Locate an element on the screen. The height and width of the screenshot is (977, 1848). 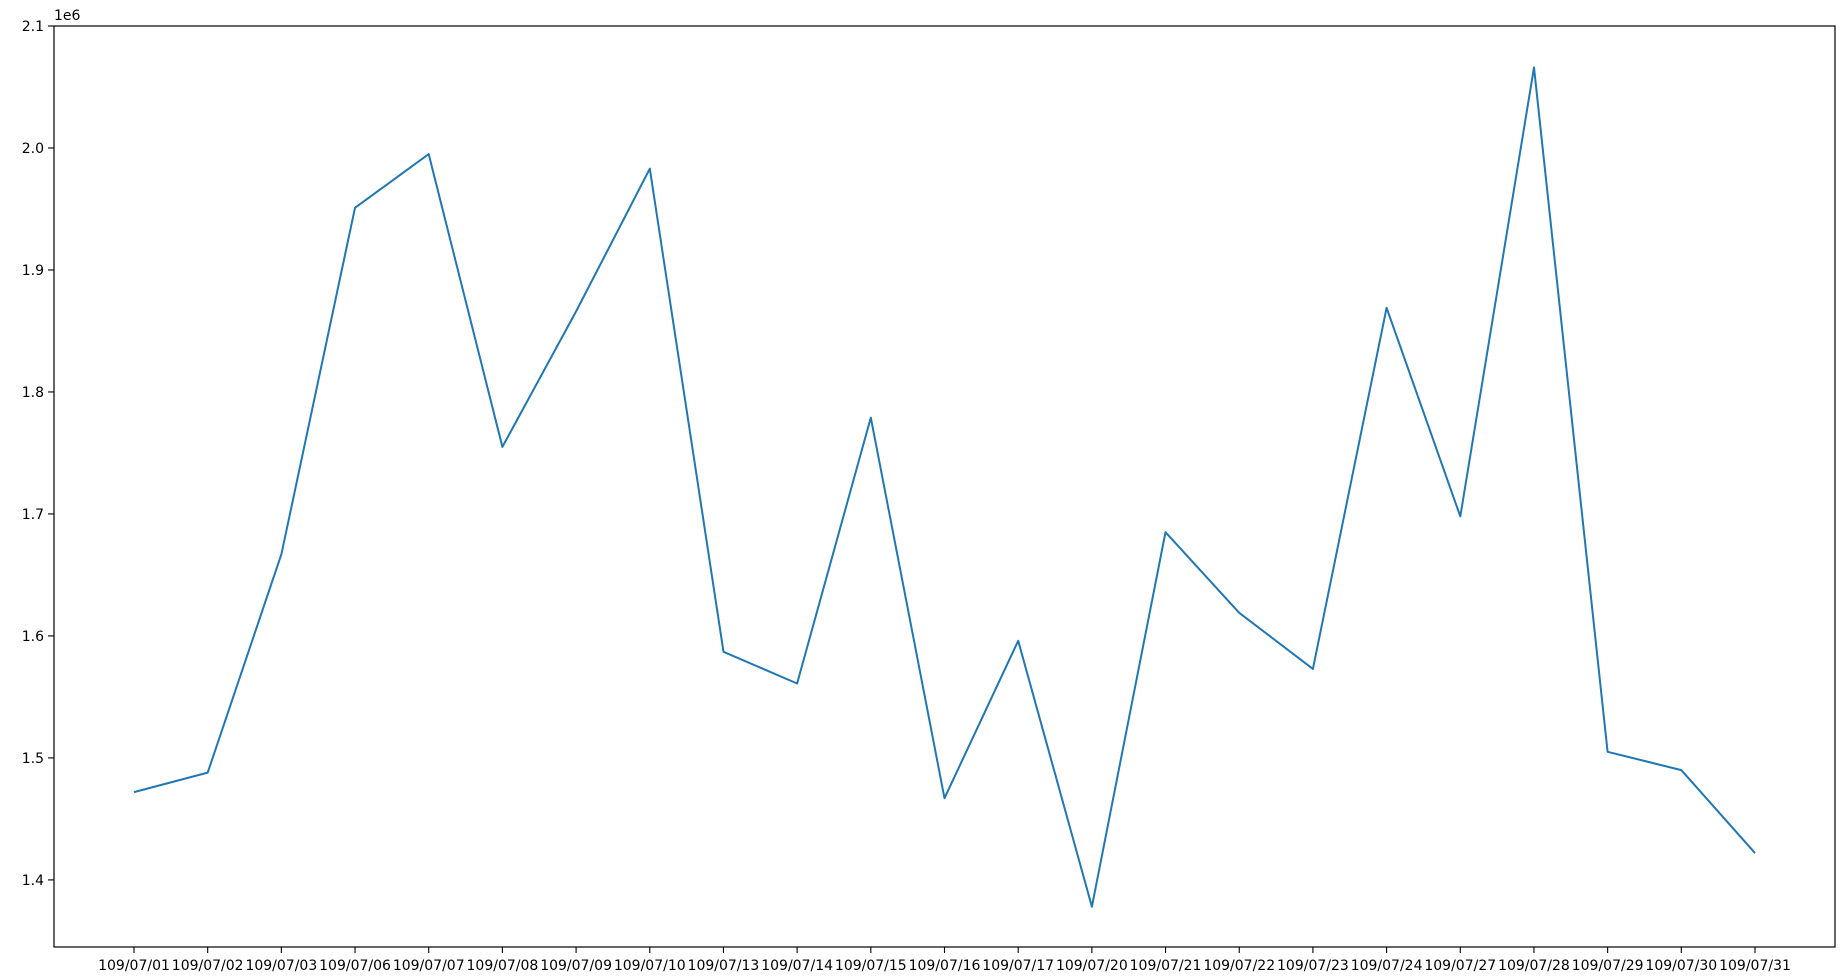
y-tick-label: 2.0 is located at coordinates (33, 149).